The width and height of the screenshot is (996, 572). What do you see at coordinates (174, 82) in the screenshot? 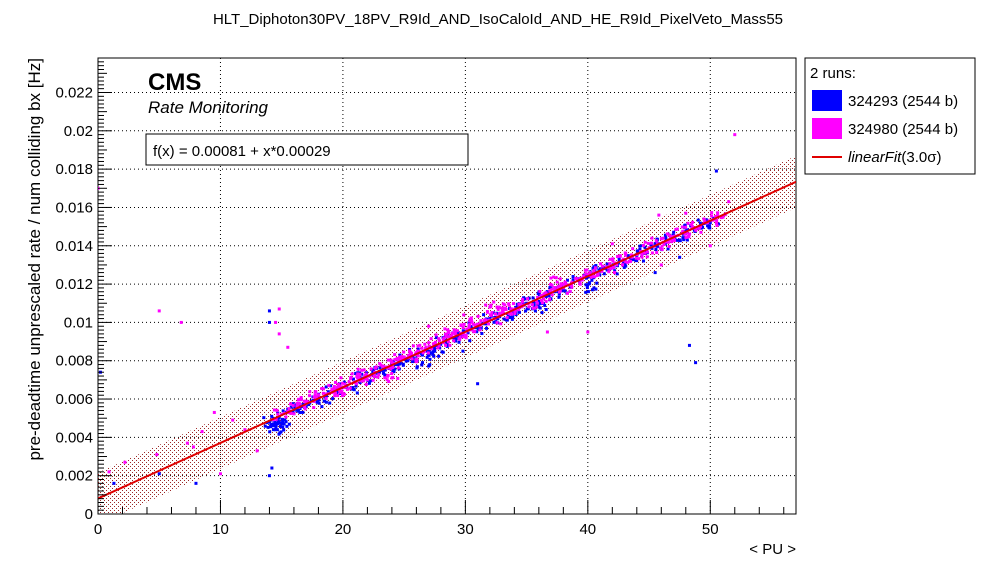
I see `cms-label: CMS` at bounding box center [174, 82].